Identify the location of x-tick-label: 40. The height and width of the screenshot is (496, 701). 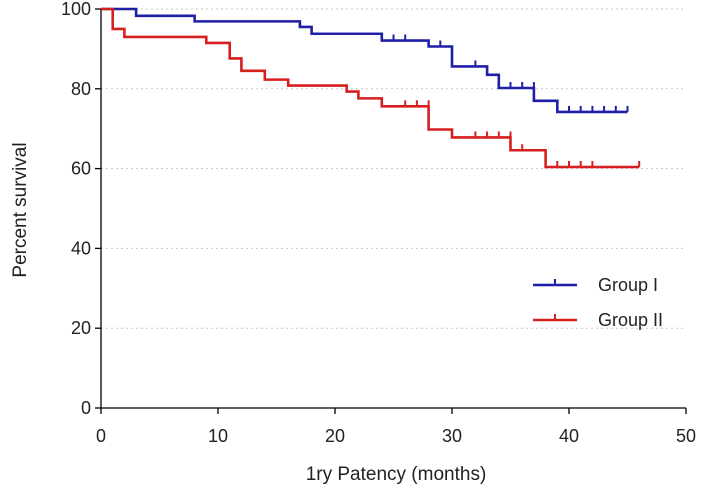
(569, 436).